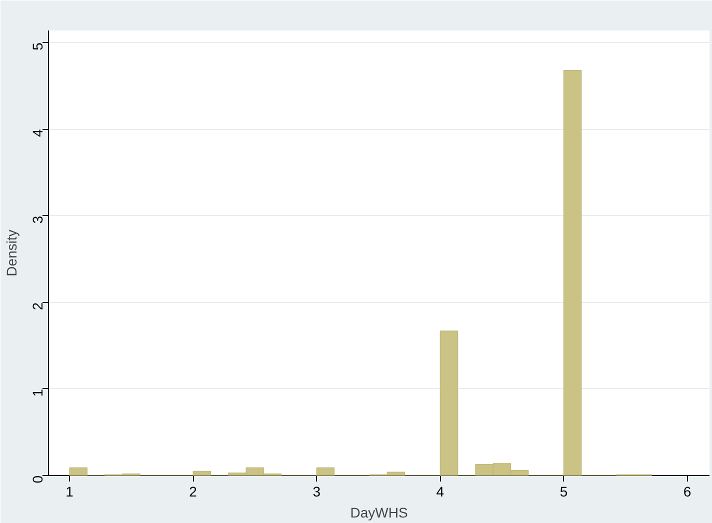 The width and height of the screenshot is (712, 523). Describe the element at coordinates (687, 492) in the screenshot. I see `x-tick-label: 6` at that location.